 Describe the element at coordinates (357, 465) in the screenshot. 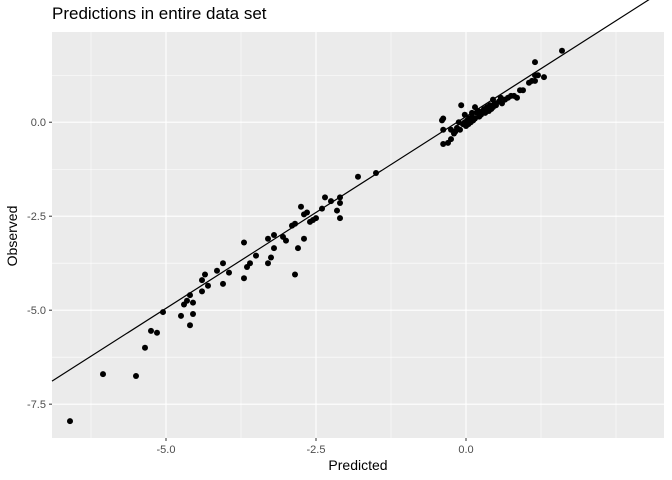

I see `x-axis-title: Predicted` at that location.